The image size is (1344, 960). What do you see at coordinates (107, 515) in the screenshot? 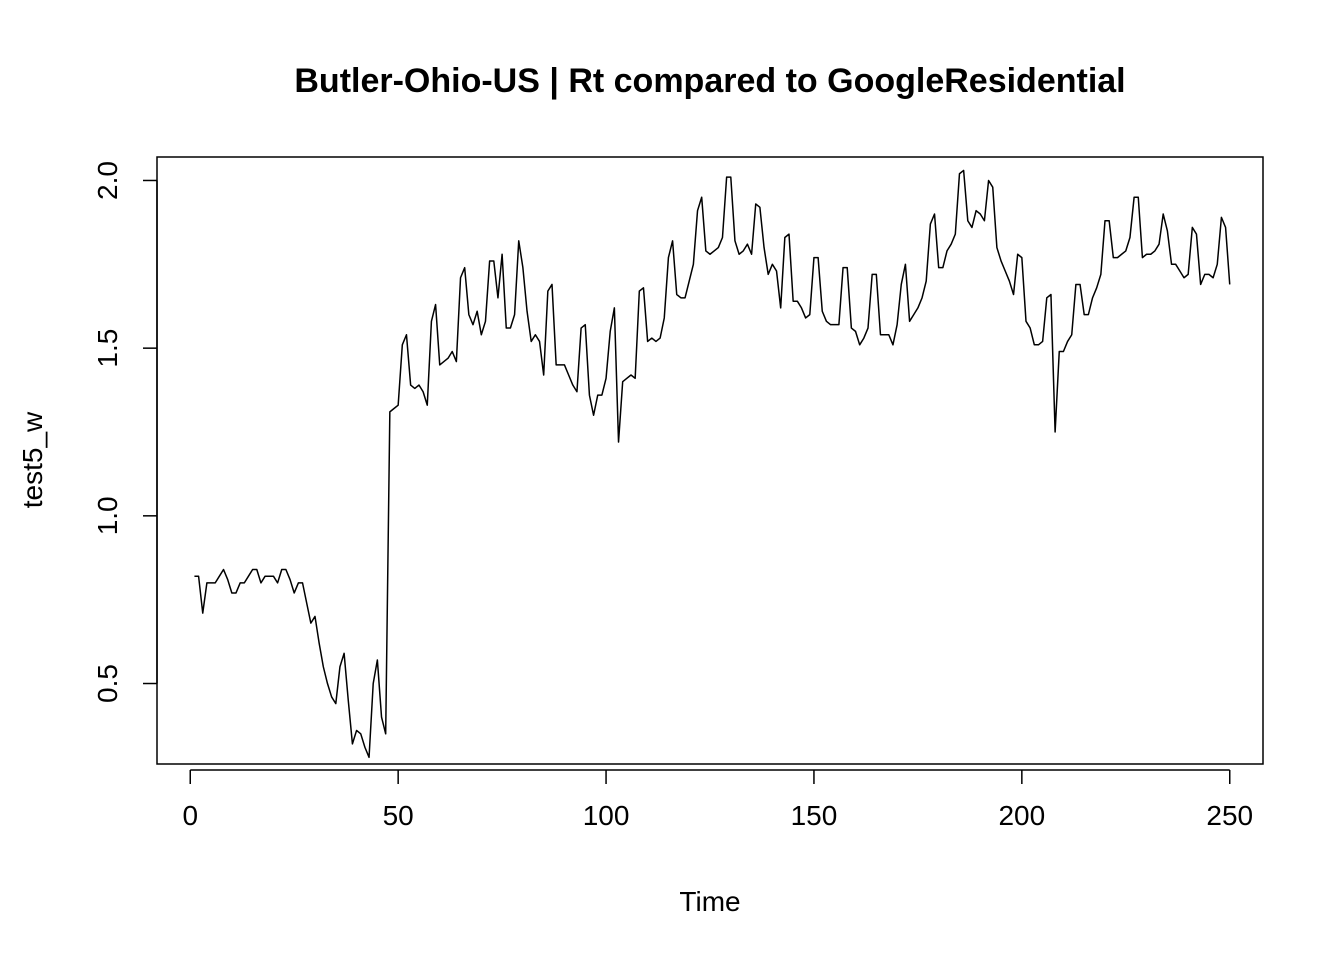
I see `y-tick-label: 1.0` at bounding box center [107, 515].